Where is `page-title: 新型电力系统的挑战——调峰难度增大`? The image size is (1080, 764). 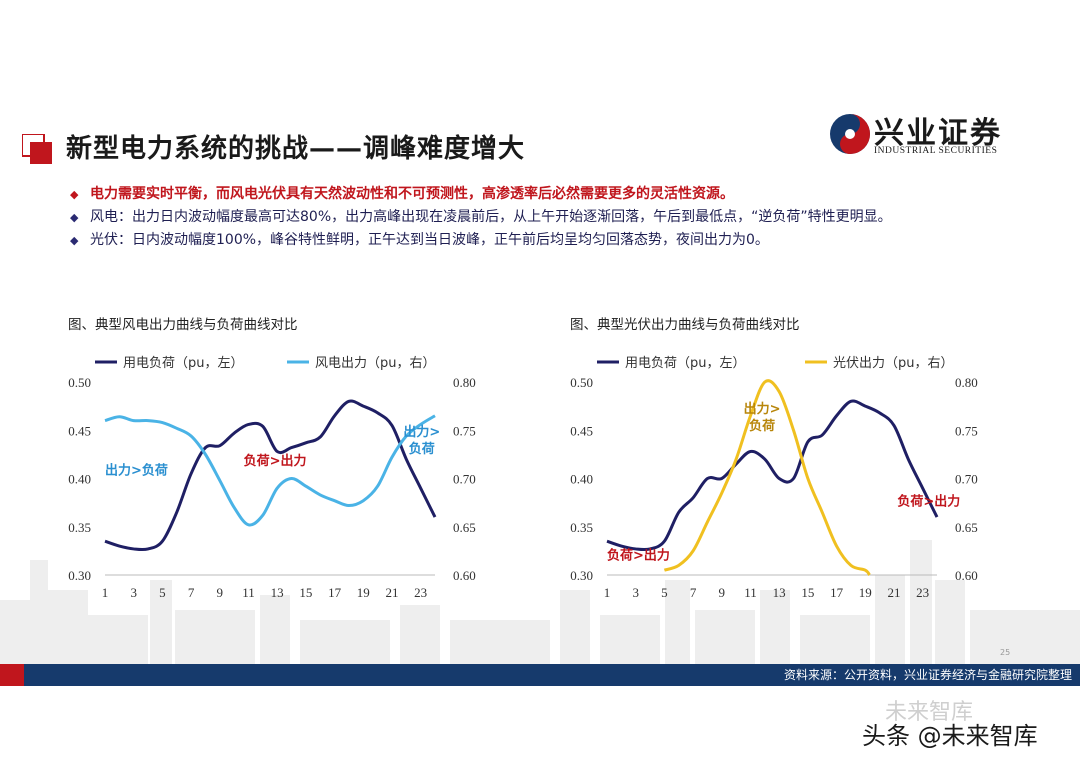
page-title: 新型电力系统的挑战——调峰难度增大 is located at coordinates (296, 149).